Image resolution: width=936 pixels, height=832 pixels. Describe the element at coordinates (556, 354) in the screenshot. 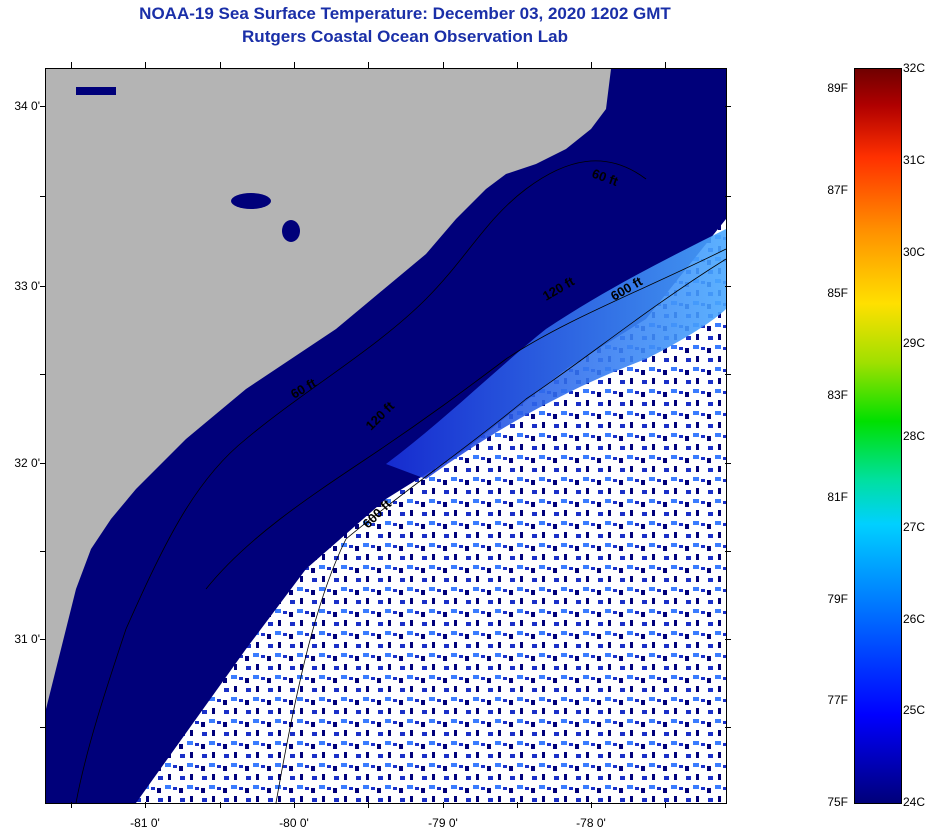

I see `warm-water-band` at that location.